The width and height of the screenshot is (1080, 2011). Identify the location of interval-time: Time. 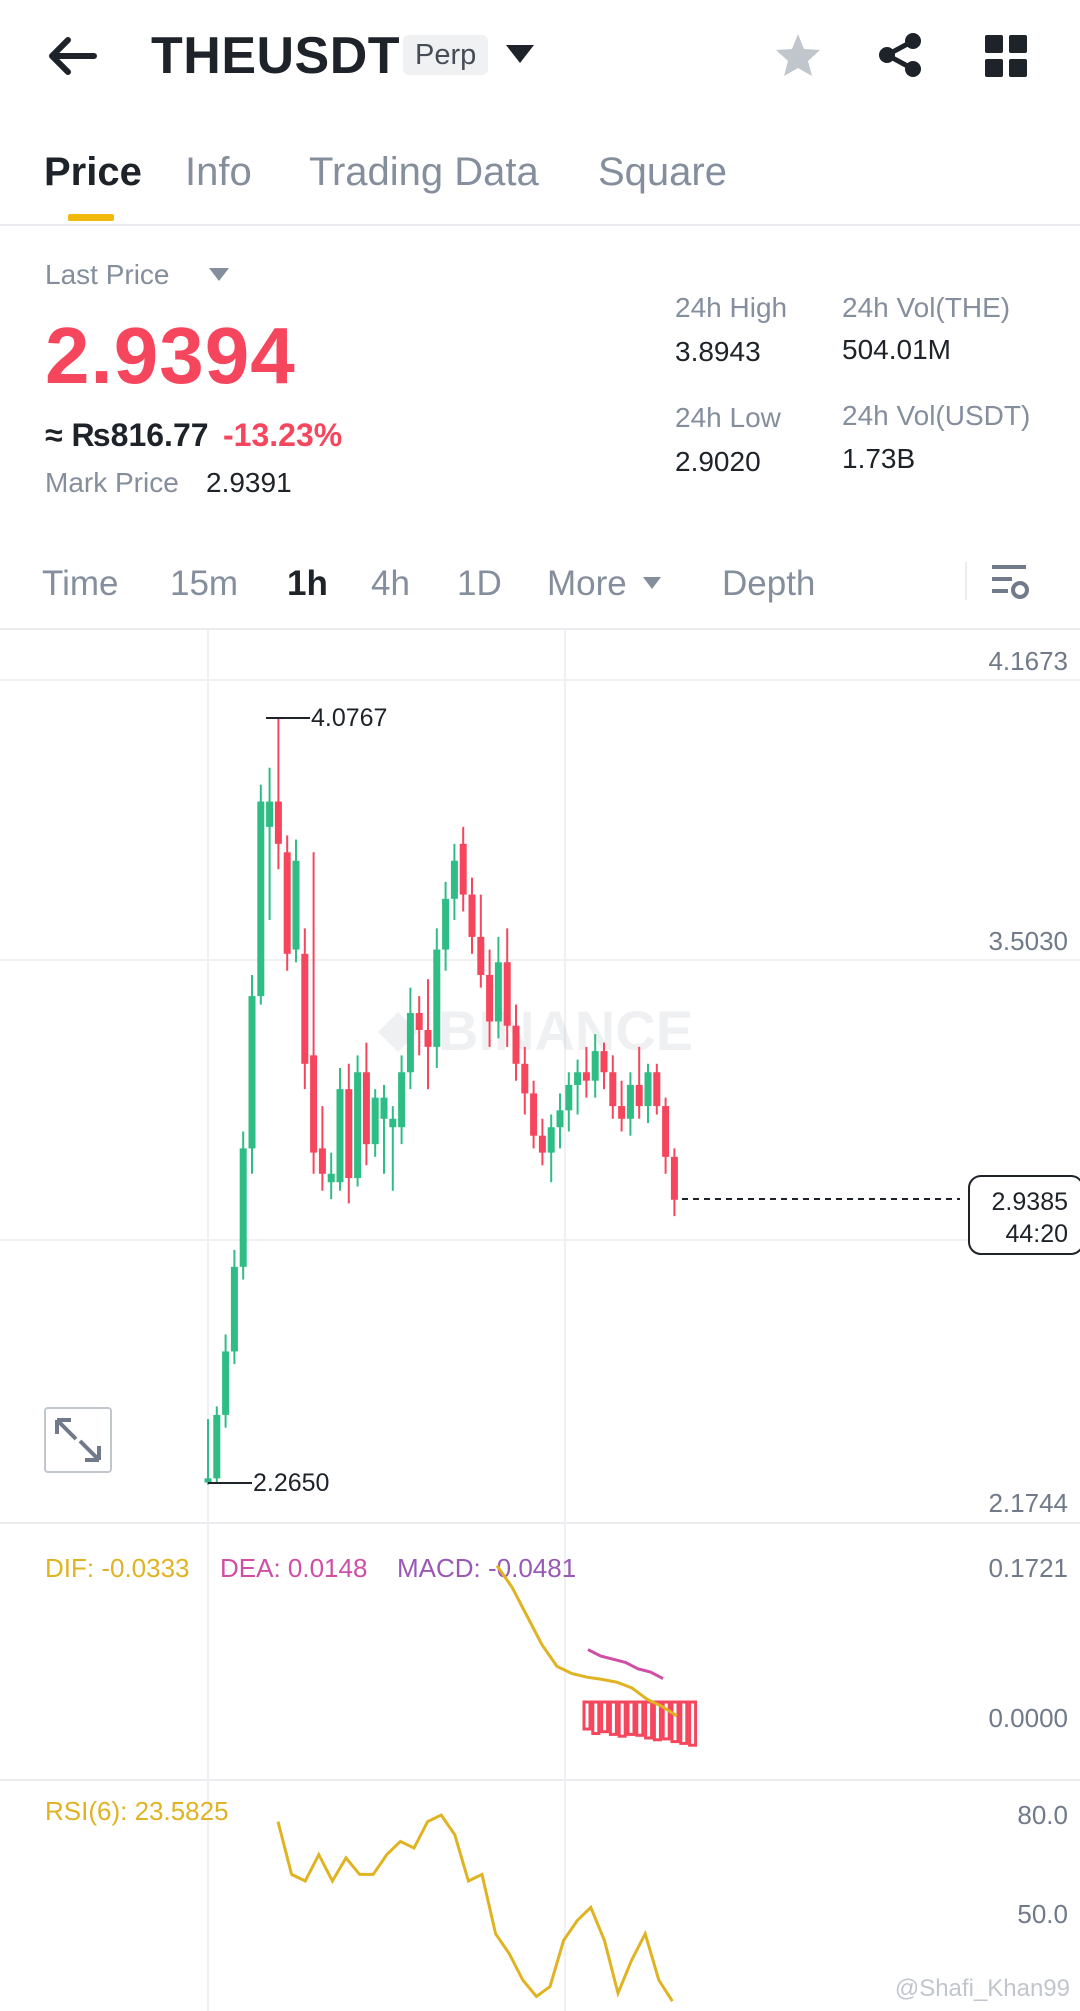
(80, 583).